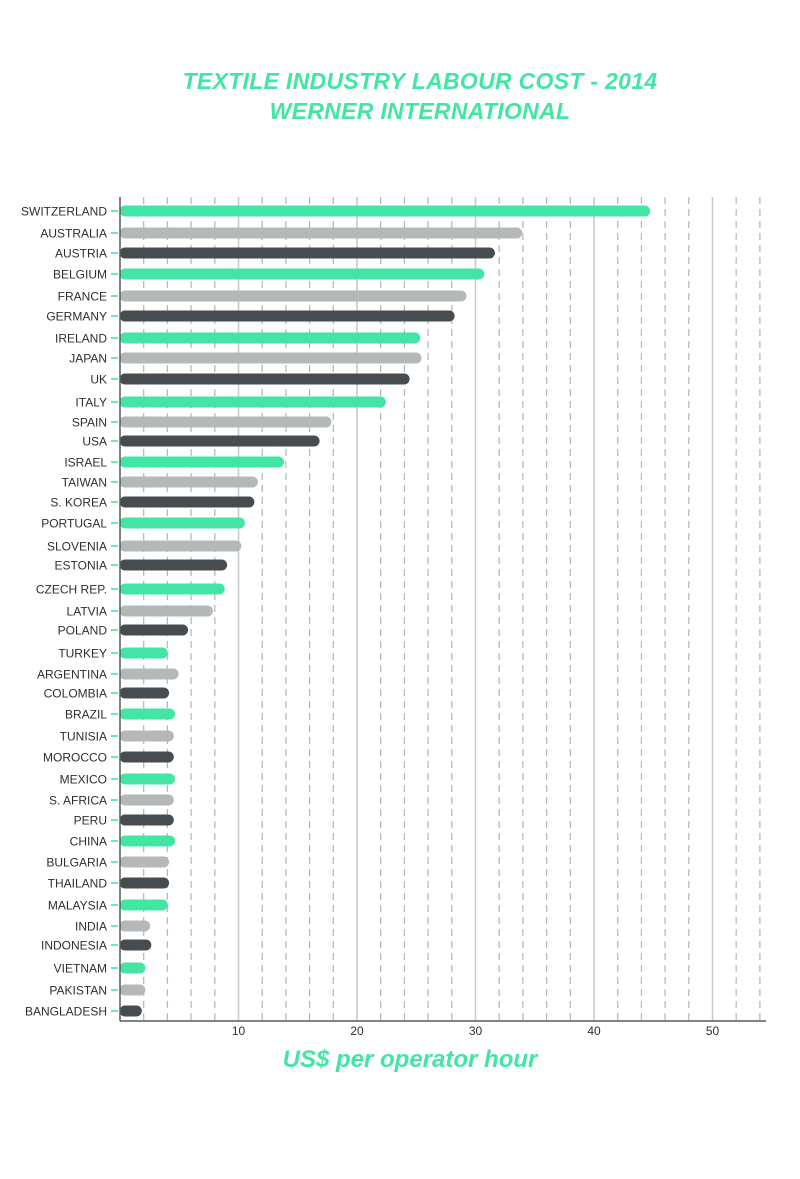 This screenshot has height=1179, width=800. Describe the element at coordinates (83, 631) in the screenshot. I see `category-label: POLAND` at that location.